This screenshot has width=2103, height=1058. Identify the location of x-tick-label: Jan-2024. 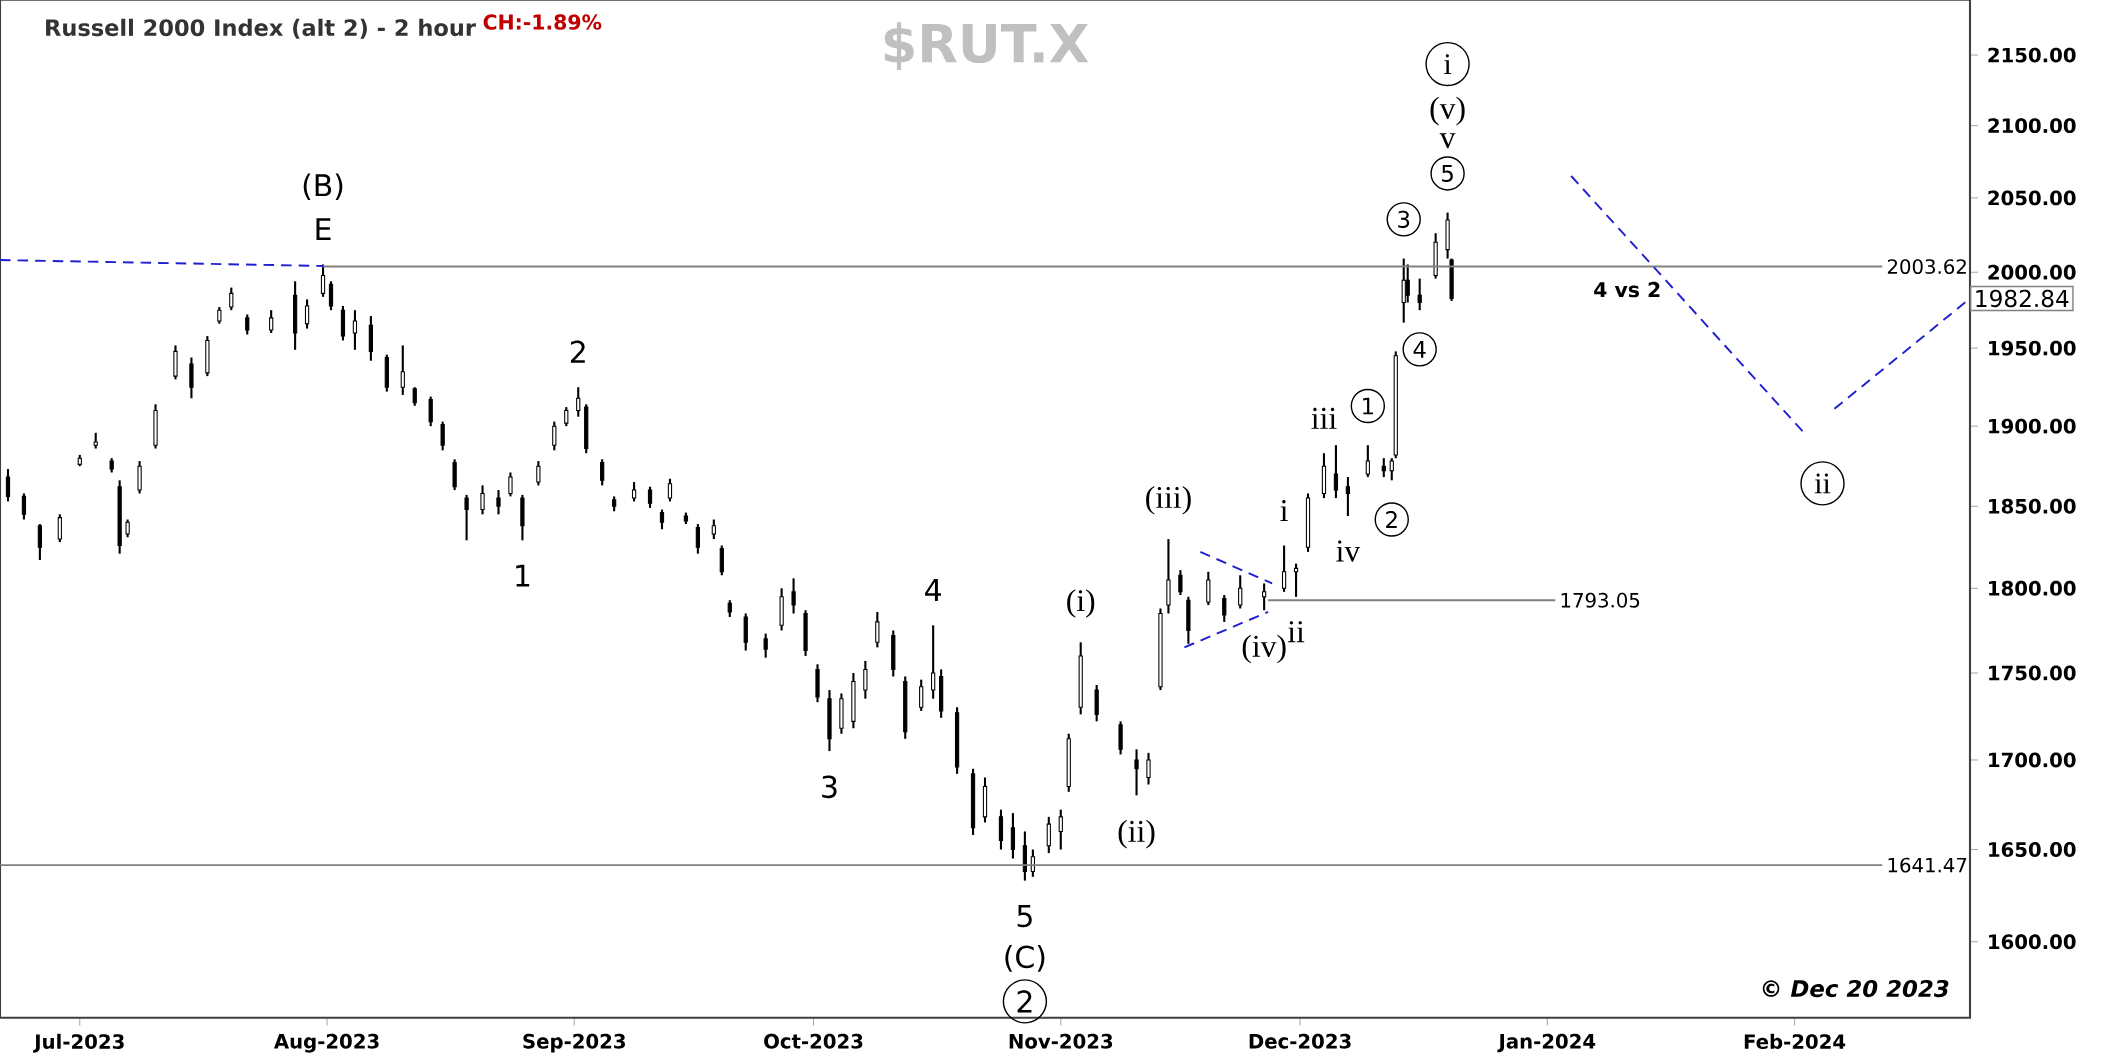
(1546, 1043).